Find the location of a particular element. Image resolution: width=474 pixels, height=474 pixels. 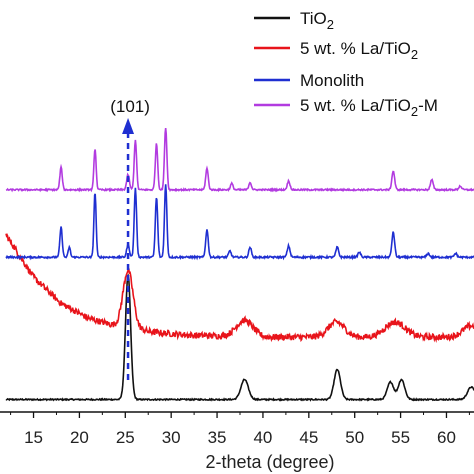

legend-label-la_tio2: 5 wt. % La/TiO2 is located at coordinates (359, 50).